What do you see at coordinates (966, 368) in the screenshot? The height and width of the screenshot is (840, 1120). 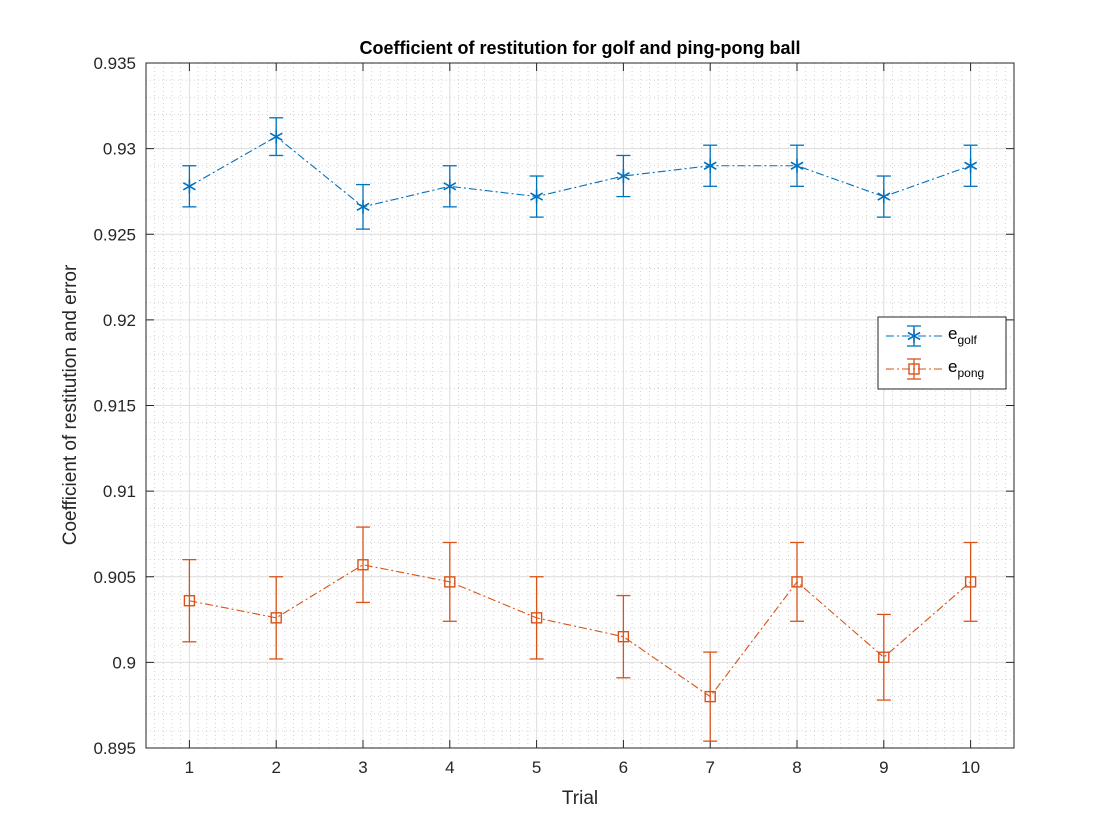 I see `legend-label: epong` at bounding box center [966, 368].